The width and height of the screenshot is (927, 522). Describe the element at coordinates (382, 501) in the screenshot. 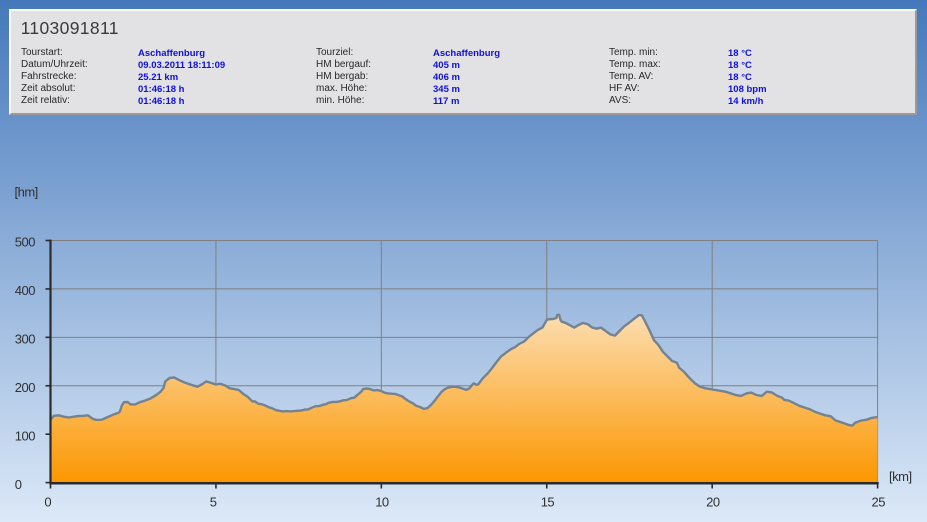

I see `svg-text: 10` at that location.